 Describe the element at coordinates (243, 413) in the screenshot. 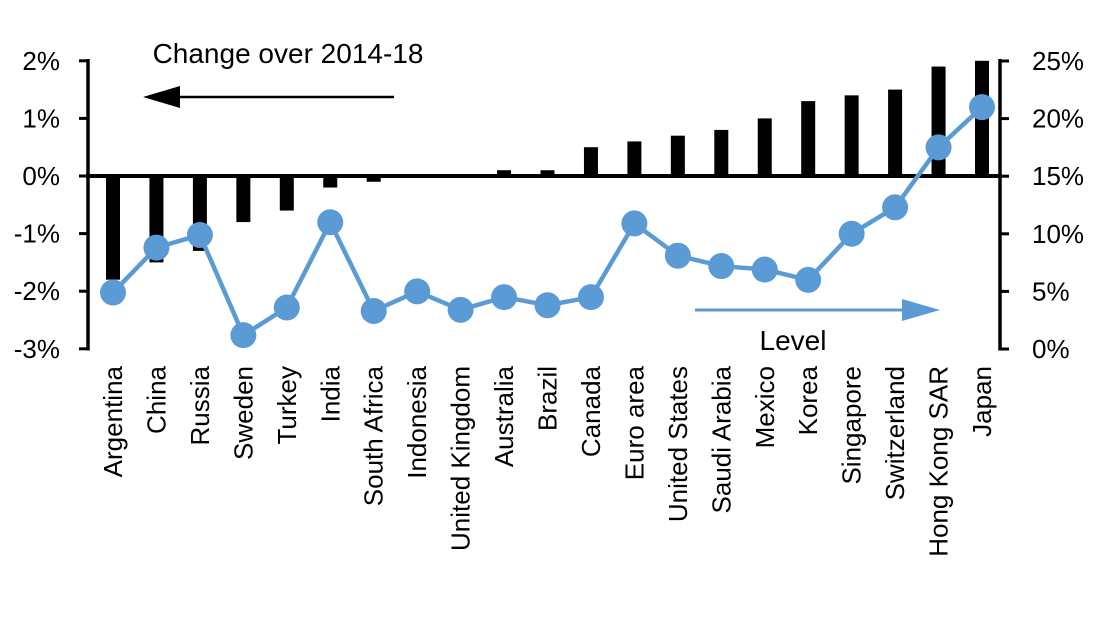

I see `category-label: Sweden` at that location.